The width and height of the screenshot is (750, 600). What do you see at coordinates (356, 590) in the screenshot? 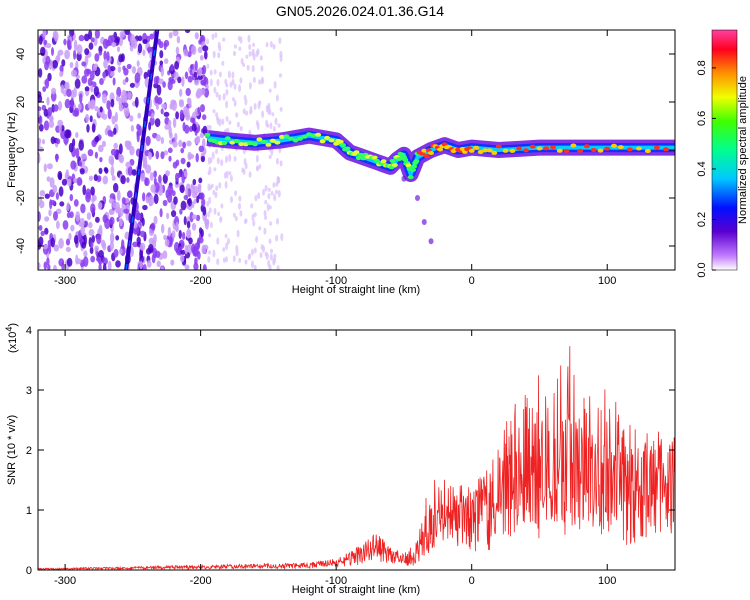
I see `snr-x-label: Height of straight line (km)` at bounding box center [356, 590].